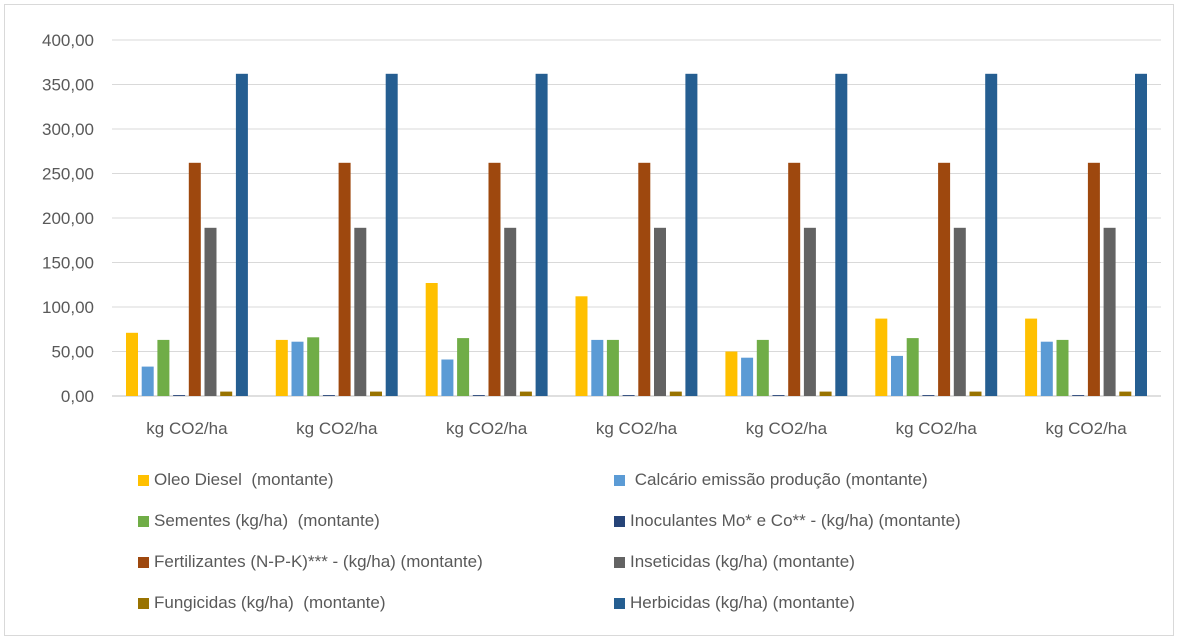 The width and height of the screenshot is (1179, 641). What do you see at coordinates (68, 263) in the screenshot?
I see `y-tick-label: 150,00` at bounding box center [68, 263].